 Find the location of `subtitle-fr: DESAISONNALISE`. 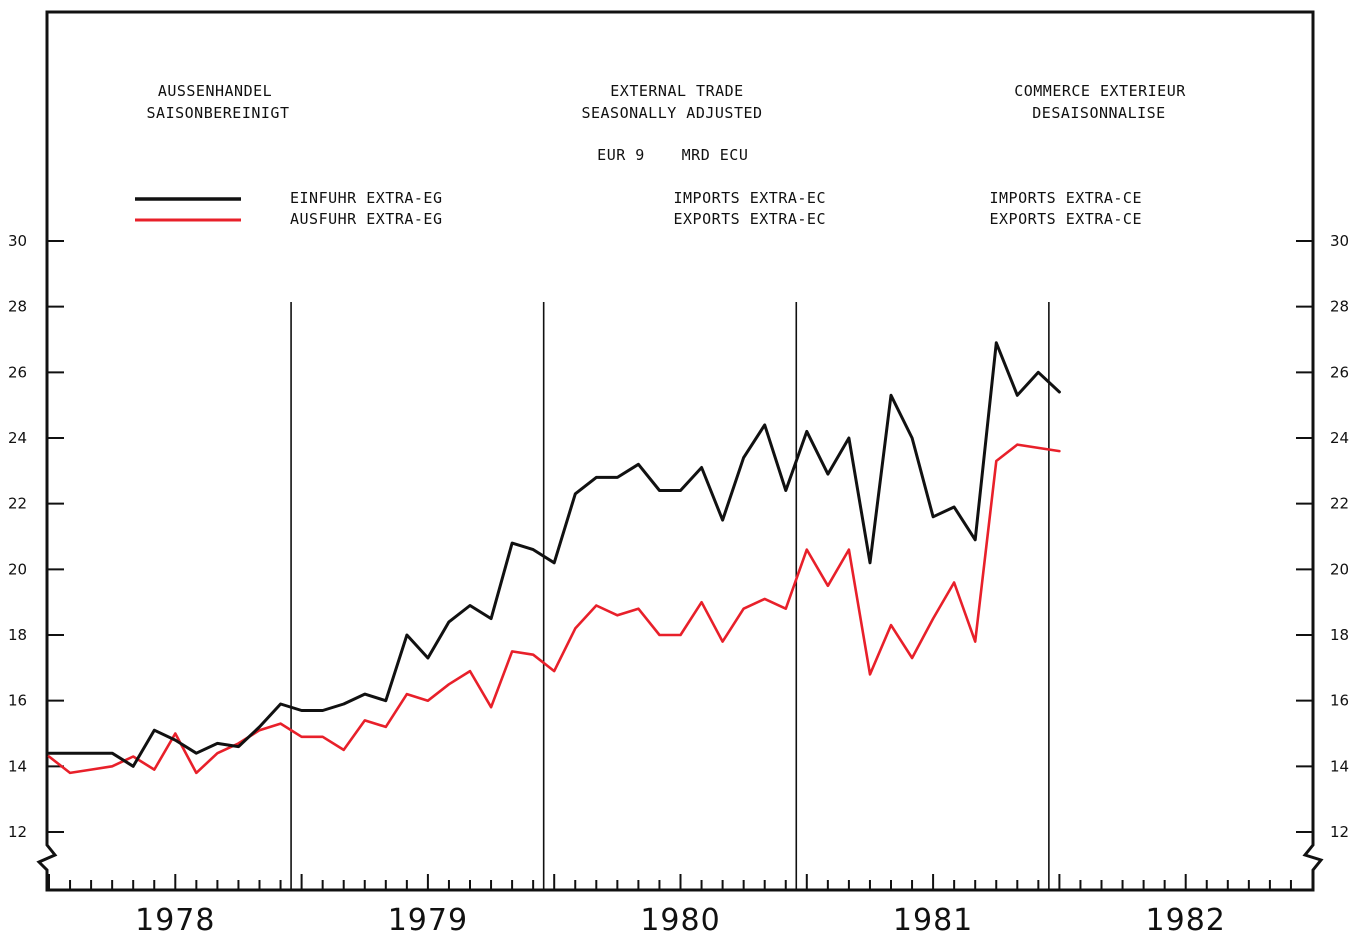

subtitle-fr: DESAISONNALISE is located at coordinates (1098, 113).